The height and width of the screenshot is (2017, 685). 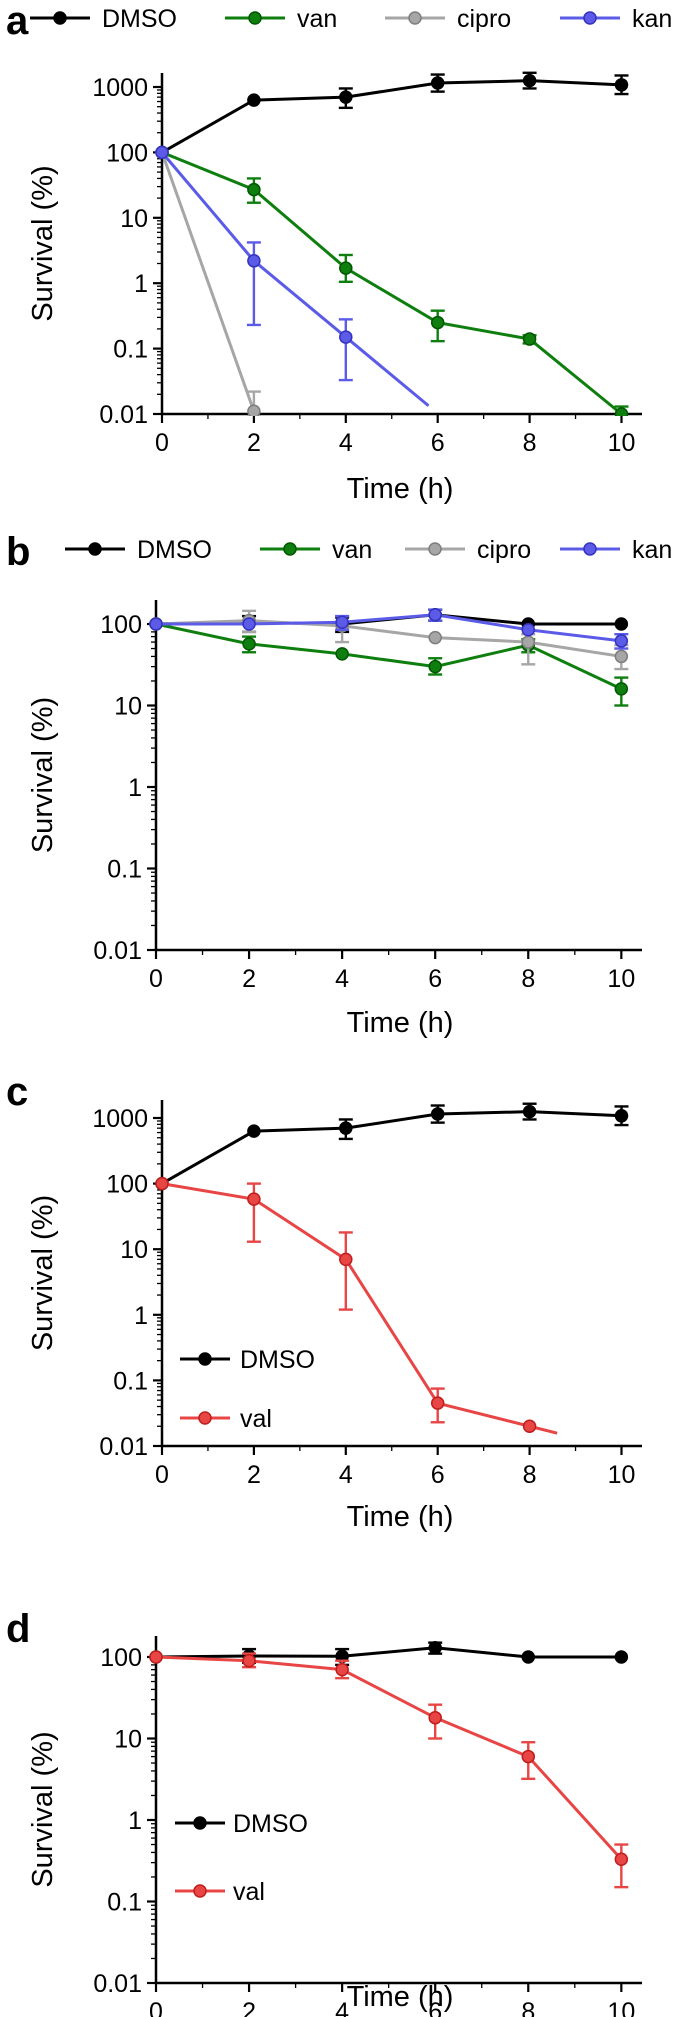 I want to click on legend-label: van, so click(x=317, y=19).